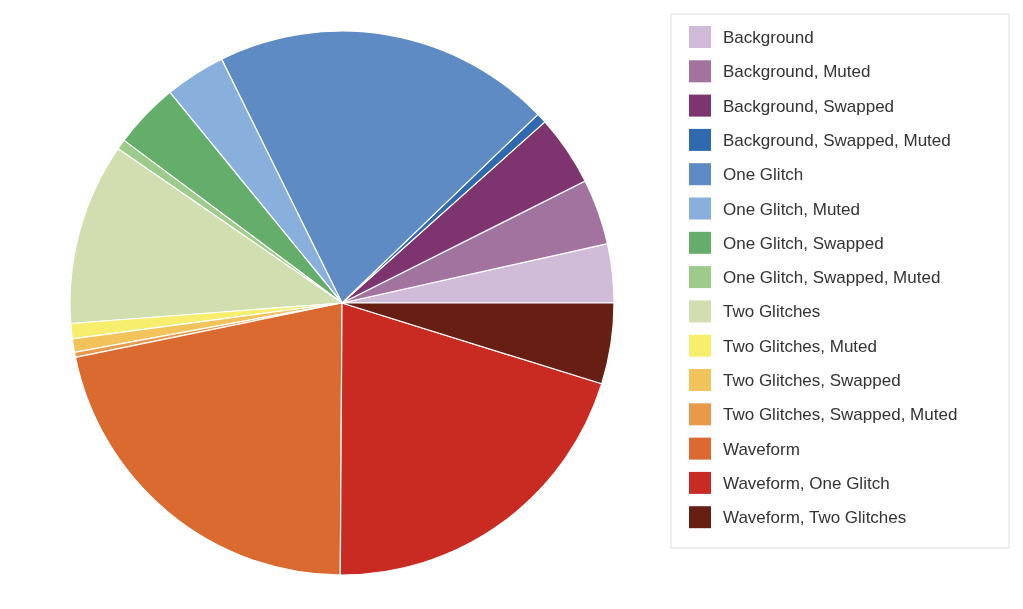 The image size is (1023, 609). What do you see at coordinates (837, 140) in the screenshot?
I see `legend-label: Background, Swapped, Muted` at bounding box center [837, 140].